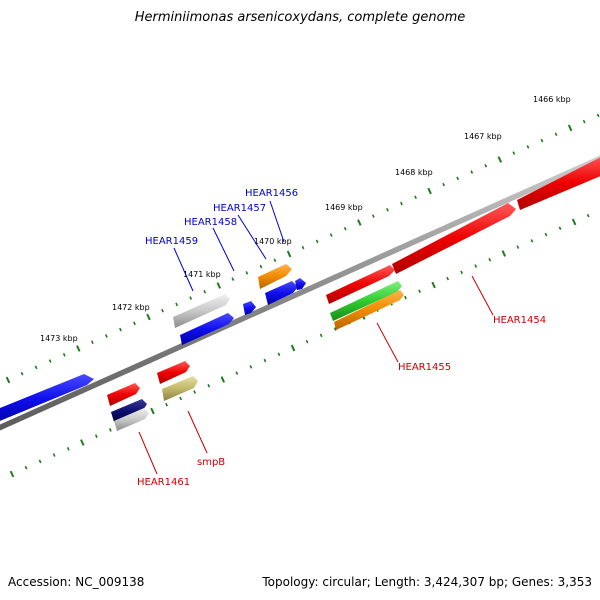 The height and width of the screenshot is (600, 600). What do you see at coordinates (180, 388) in the screenshot?
I see `gene-arrow-smpb` at bounding box center [180, 388].